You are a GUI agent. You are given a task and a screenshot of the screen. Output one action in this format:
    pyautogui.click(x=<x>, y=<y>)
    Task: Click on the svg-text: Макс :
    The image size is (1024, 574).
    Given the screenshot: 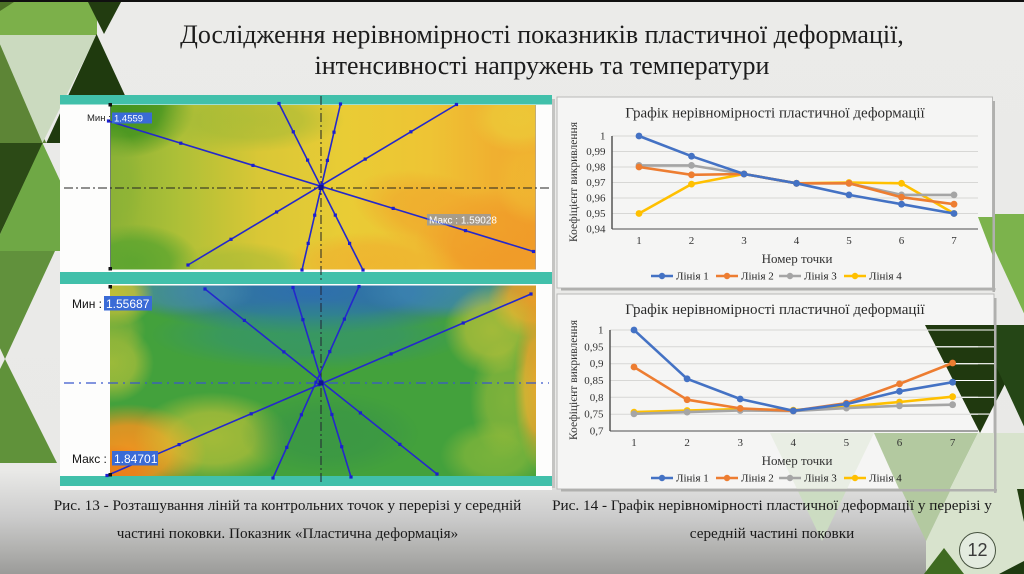 What is the action you would take?
    pyautogui.click(x=89, y=459)
    